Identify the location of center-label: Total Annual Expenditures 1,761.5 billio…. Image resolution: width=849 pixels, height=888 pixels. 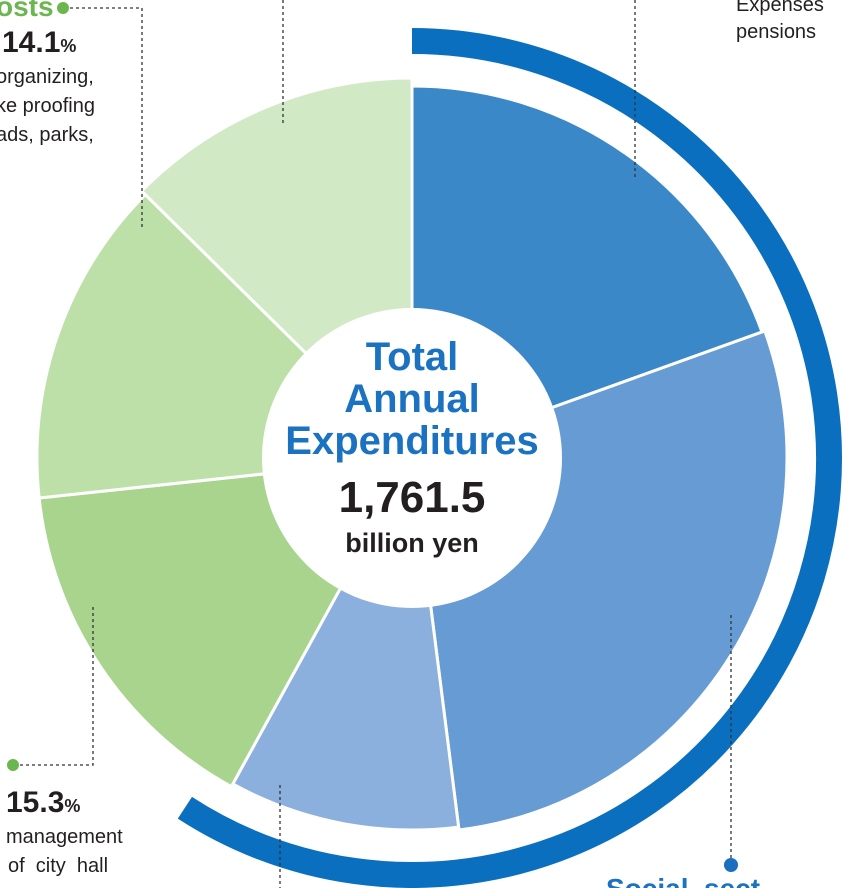
(411, 446).